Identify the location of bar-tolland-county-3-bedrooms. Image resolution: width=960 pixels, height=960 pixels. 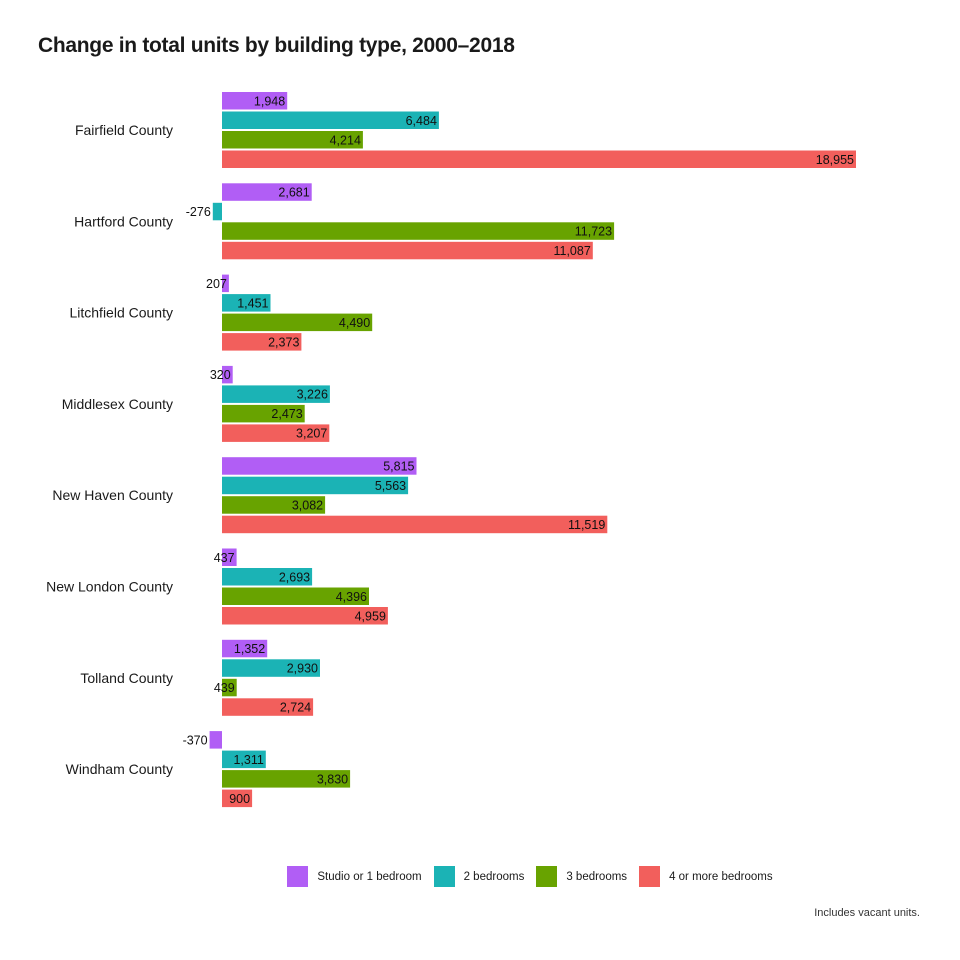
(229, 687).